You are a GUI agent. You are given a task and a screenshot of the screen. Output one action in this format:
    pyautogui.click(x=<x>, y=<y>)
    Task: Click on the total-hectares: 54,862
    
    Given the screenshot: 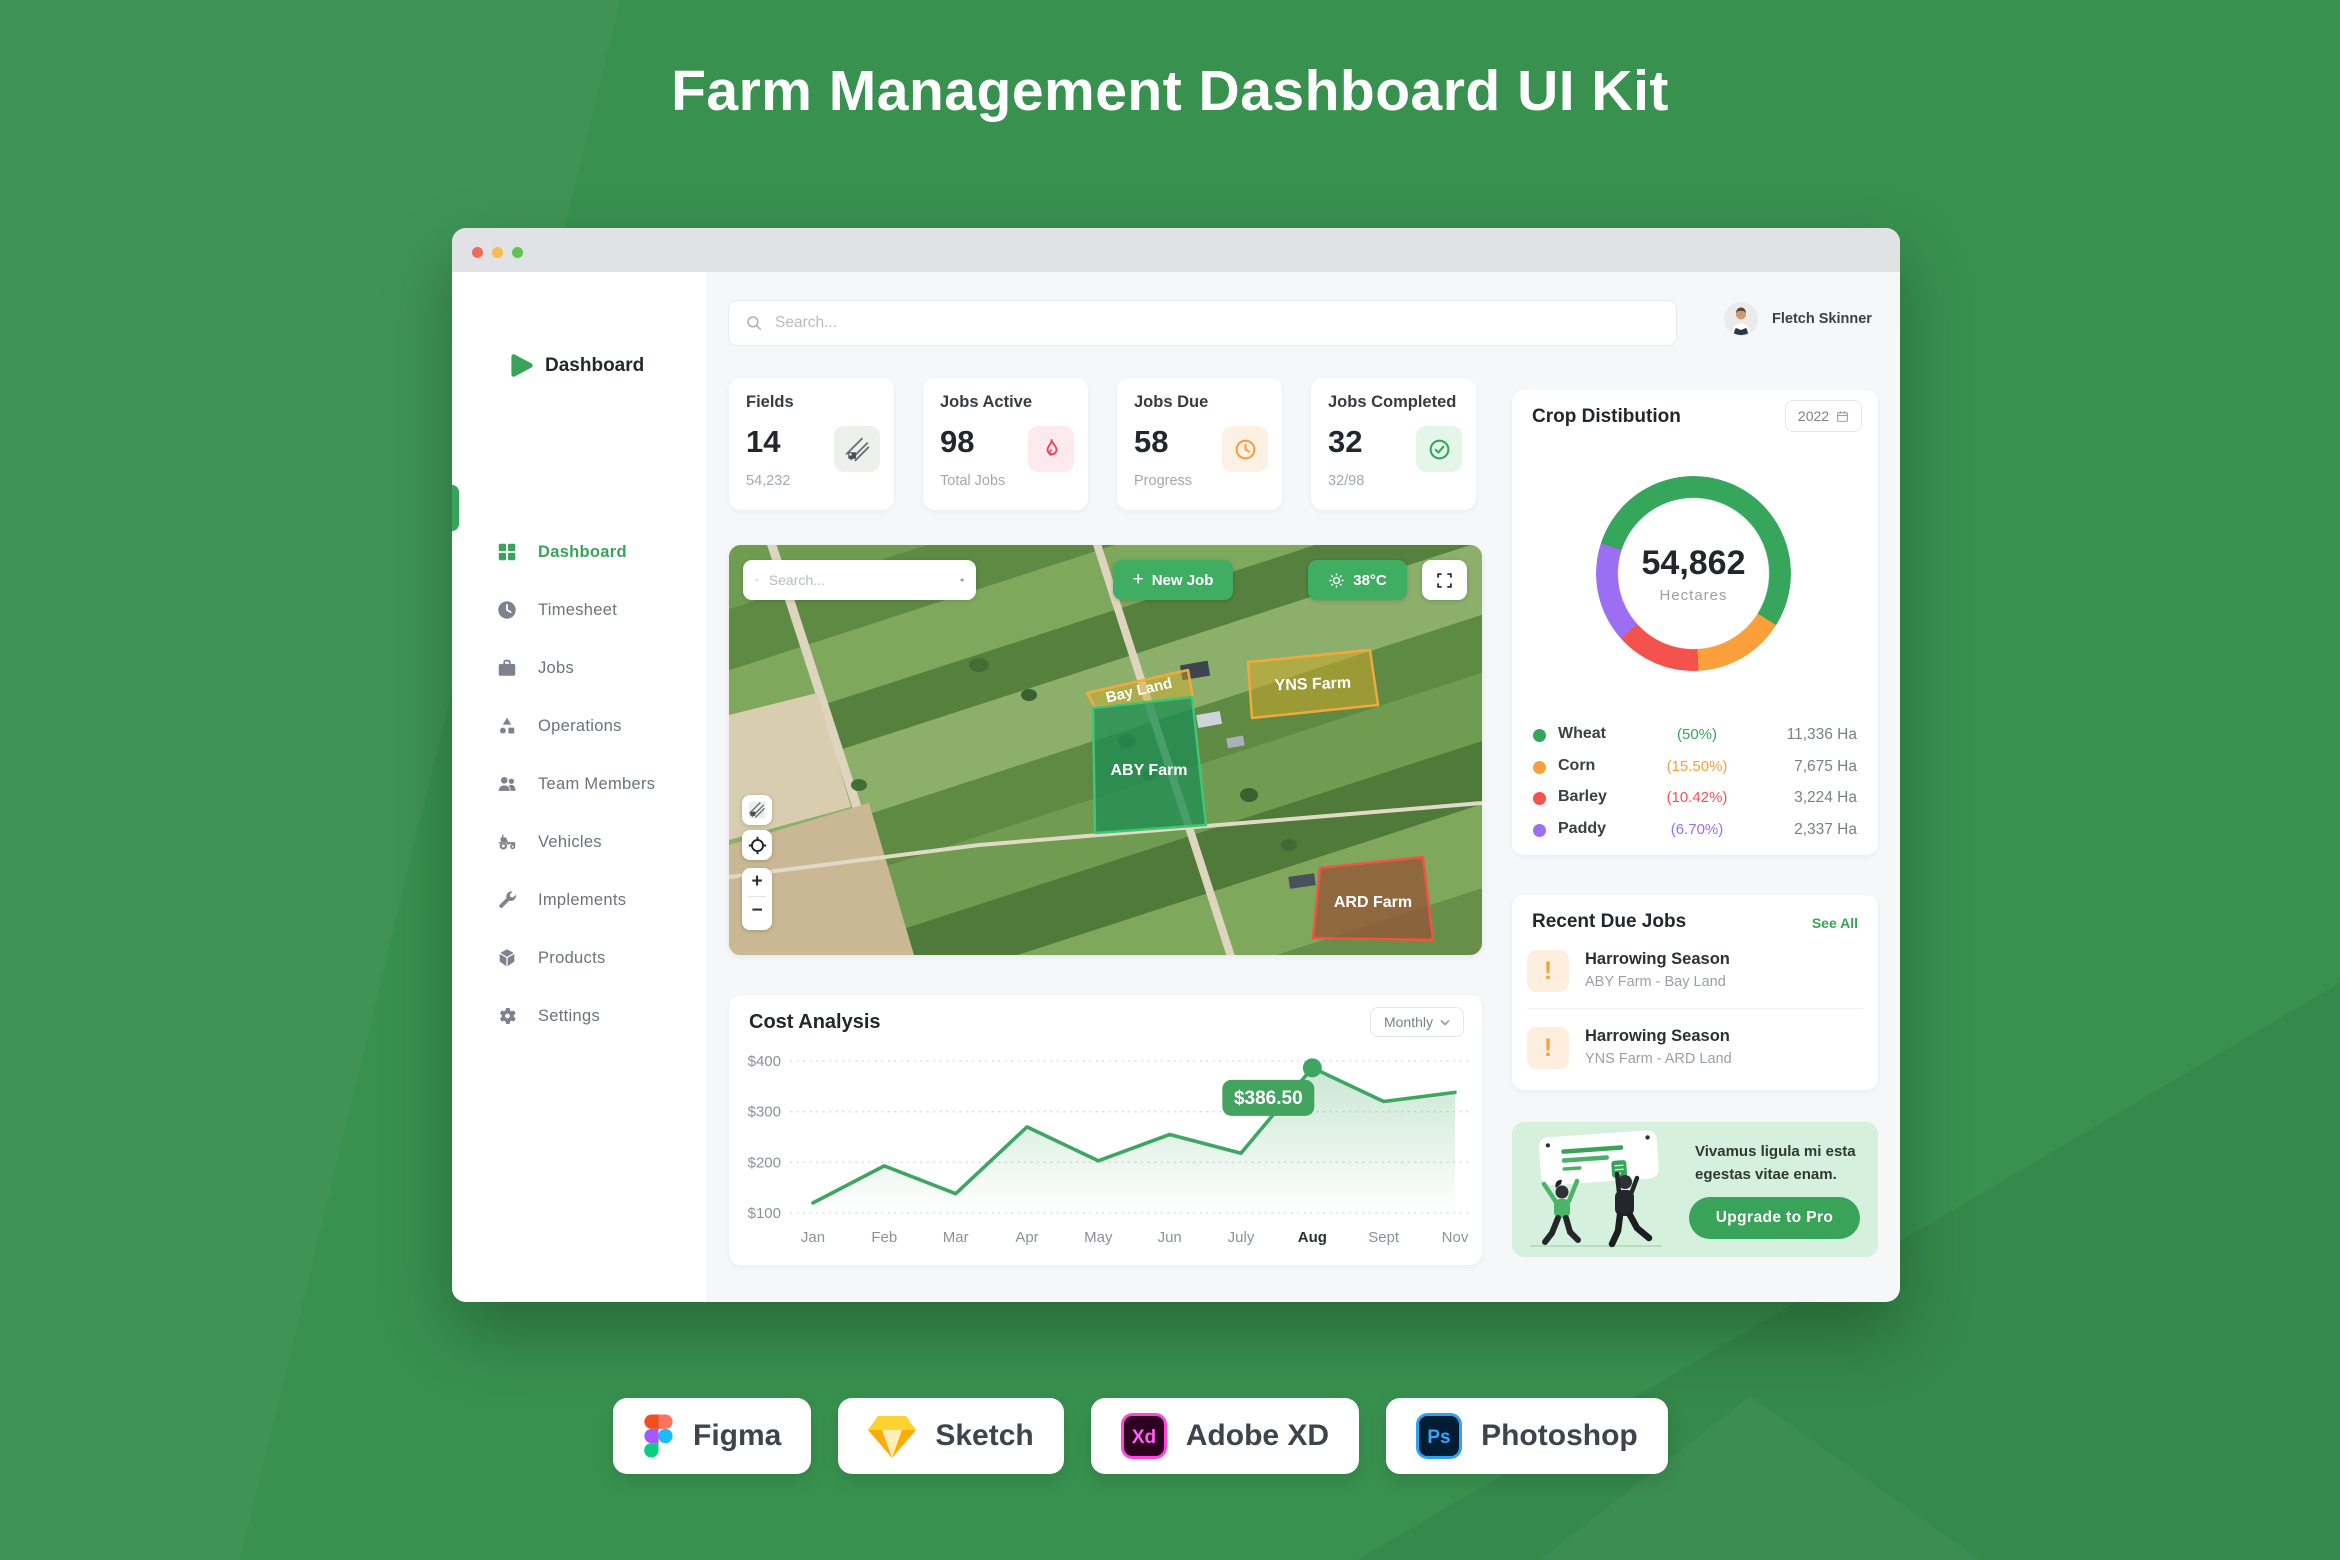 What is the action you would take?
    pyautogui.click(x=1693, y=562)
    